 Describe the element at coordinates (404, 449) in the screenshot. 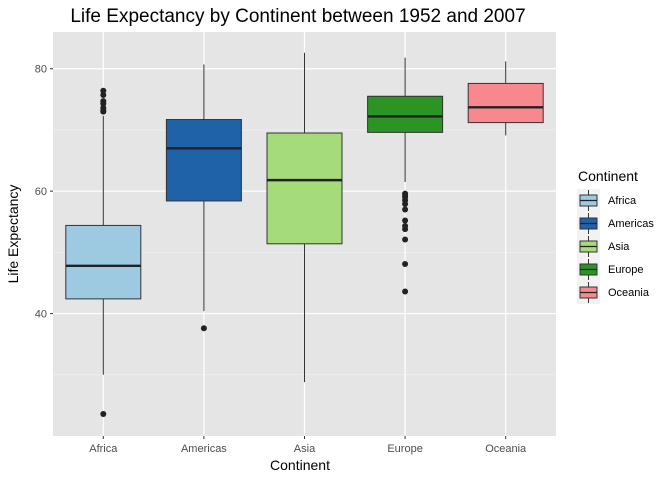

I see `x-tick-label: Europe` at that location.